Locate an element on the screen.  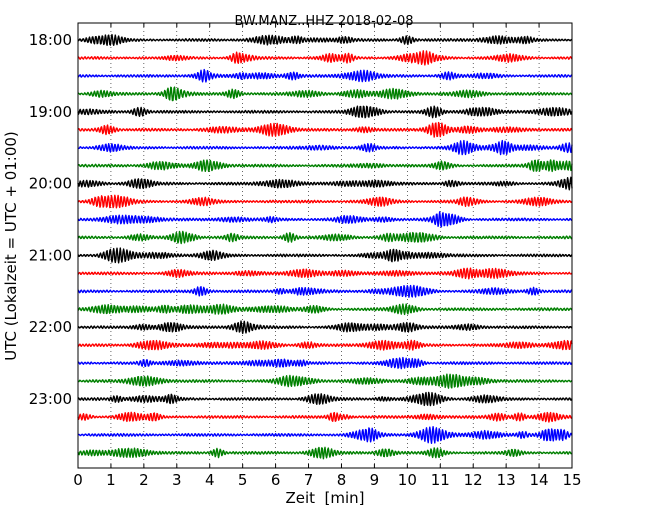
trace-line-1945 is located at coordinates (325, 166).